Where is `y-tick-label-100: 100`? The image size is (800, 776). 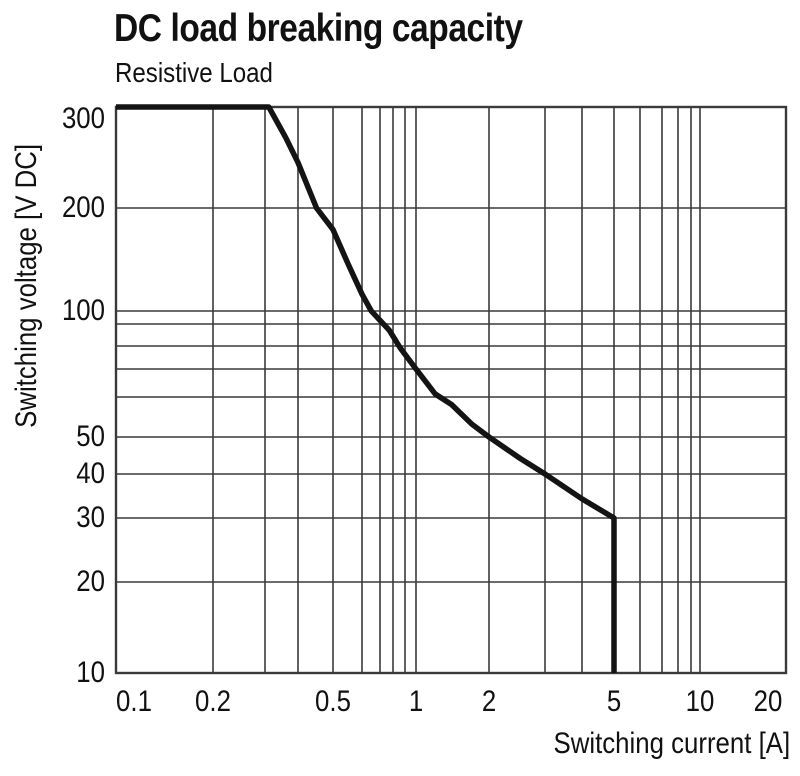
y-tick-label-100: 100 is located at coordinates (83, 310).